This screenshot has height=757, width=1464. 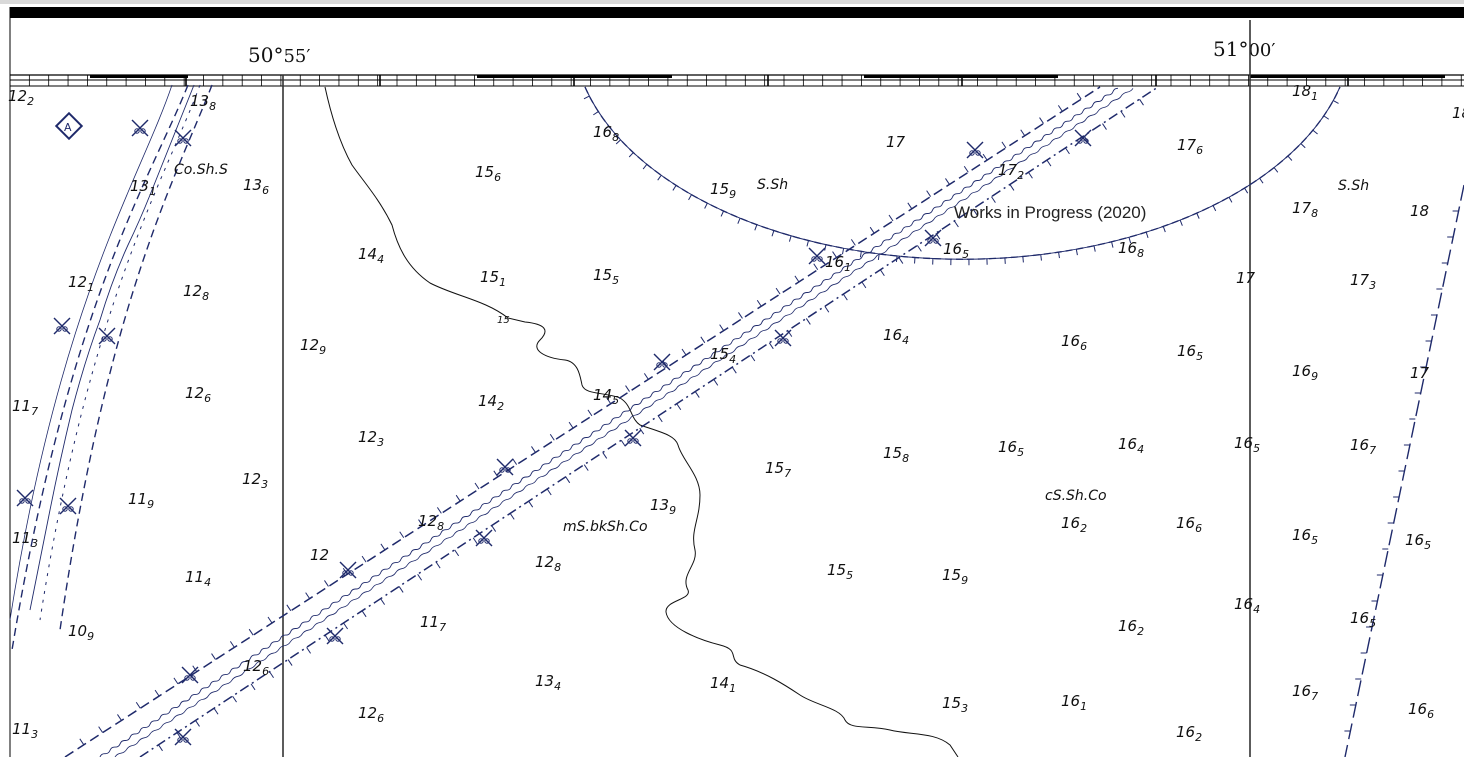 What do you see at coordinates (491, 402) in the screenshot?
I see `depth-sounding: 142` at bounding box center [491, 402].